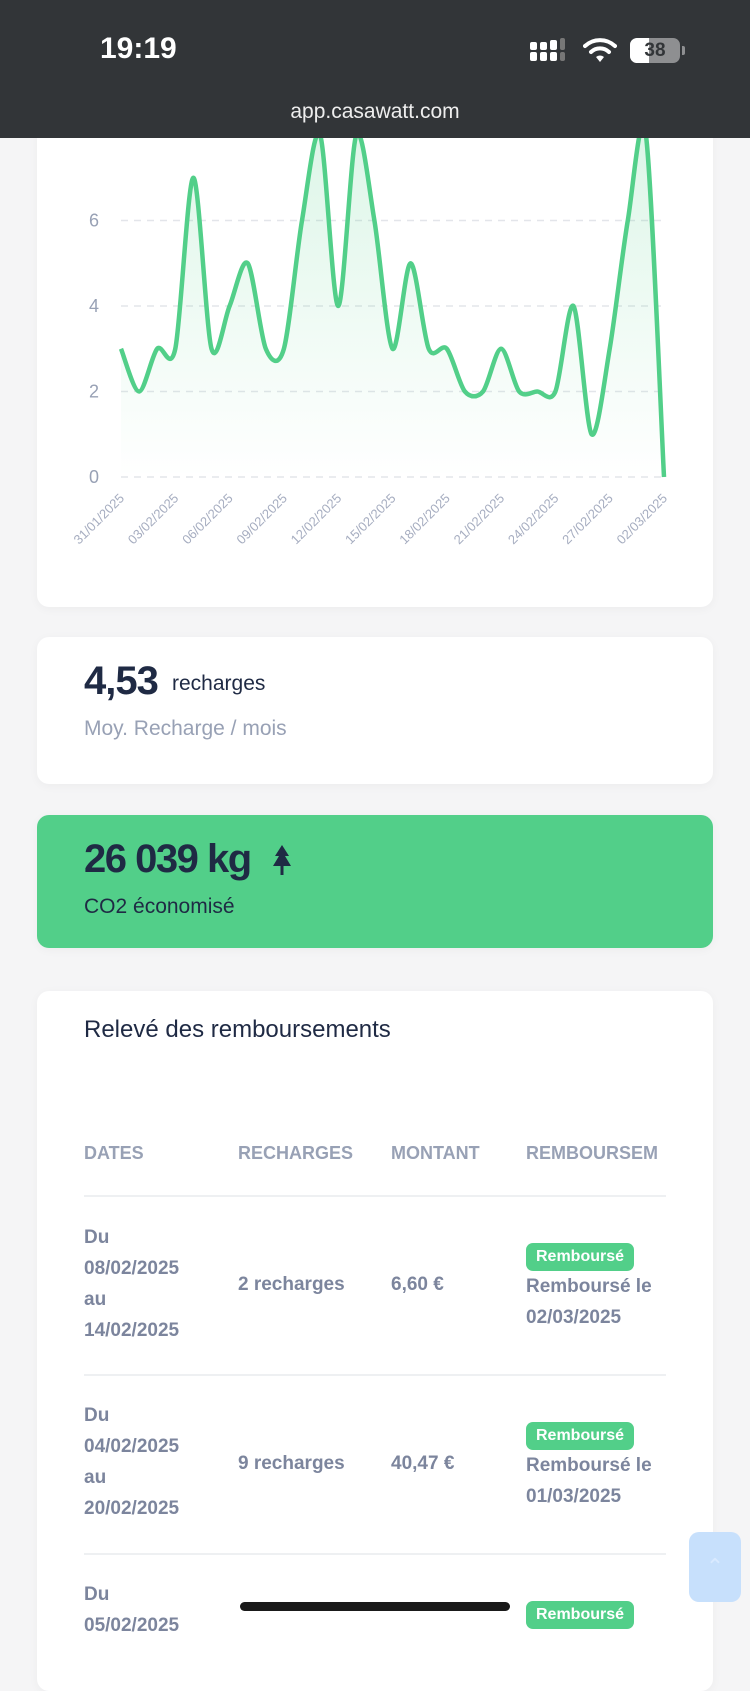 Image resolution: width=750 pixels, height=1691 pixels. What do you see at coordinates (422, 1463) in the screenshot?
I see `amount: 40,47 €` at bounding box center [422, 1463].